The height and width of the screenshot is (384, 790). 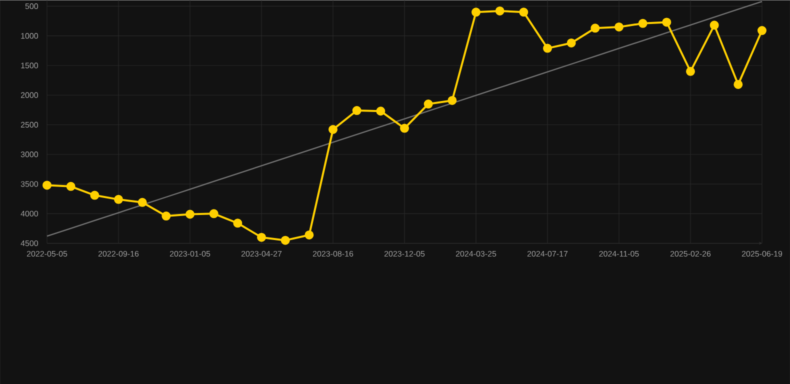 What do you see at coordinates (29, 95) in the screenshot?
I see `y-tick-label: 2000` at bounding box center [29, 95].